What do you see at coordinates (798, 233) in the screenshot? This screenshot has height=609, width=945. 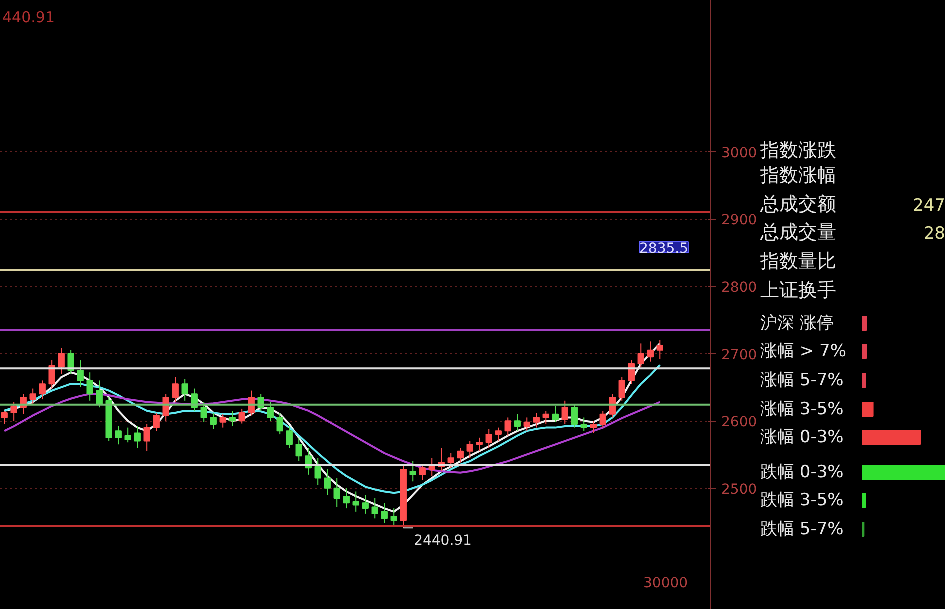 I see `text: 总成交量` at bounding box center [798, 233].